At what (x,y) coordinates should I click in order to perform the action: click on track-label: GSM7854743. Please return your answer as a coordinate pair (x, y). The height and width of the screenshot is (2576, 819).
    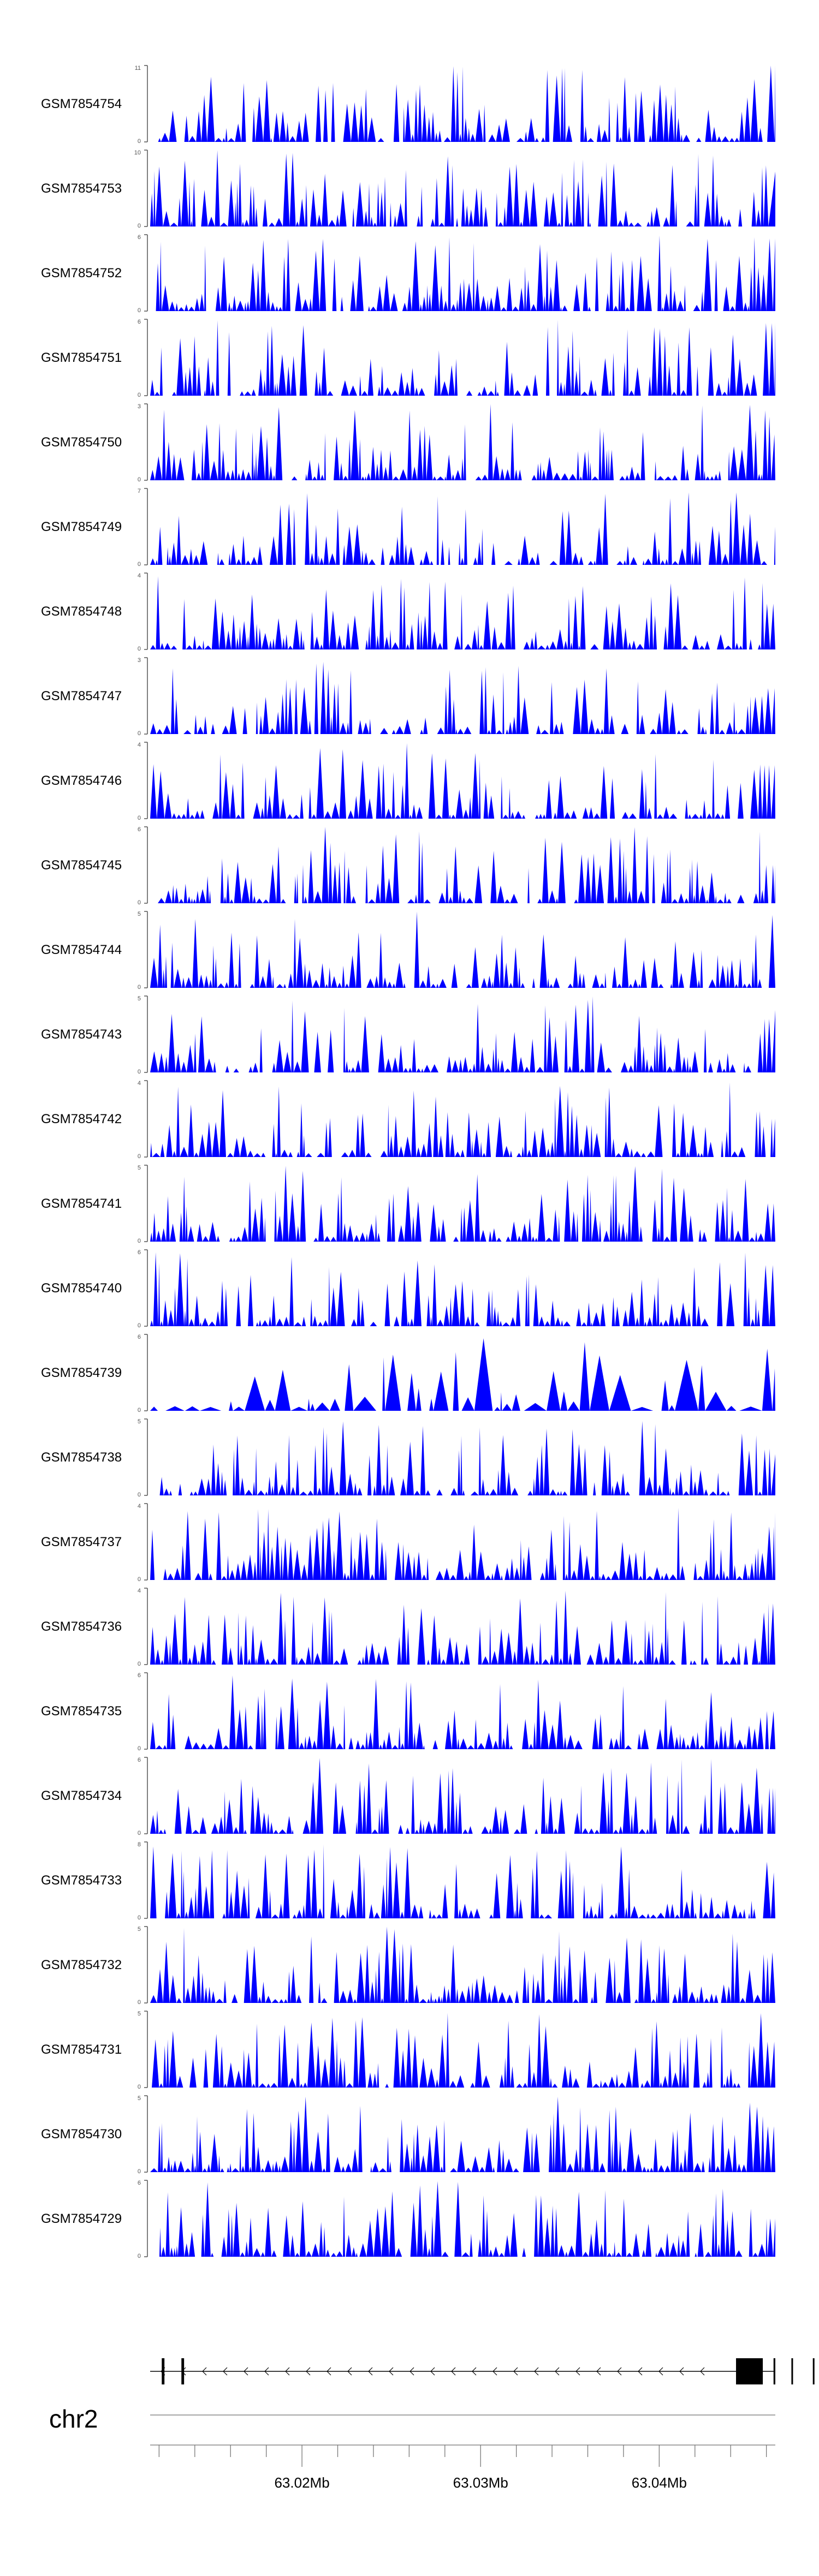
    Looking at the image, I should click on (82, 1034).